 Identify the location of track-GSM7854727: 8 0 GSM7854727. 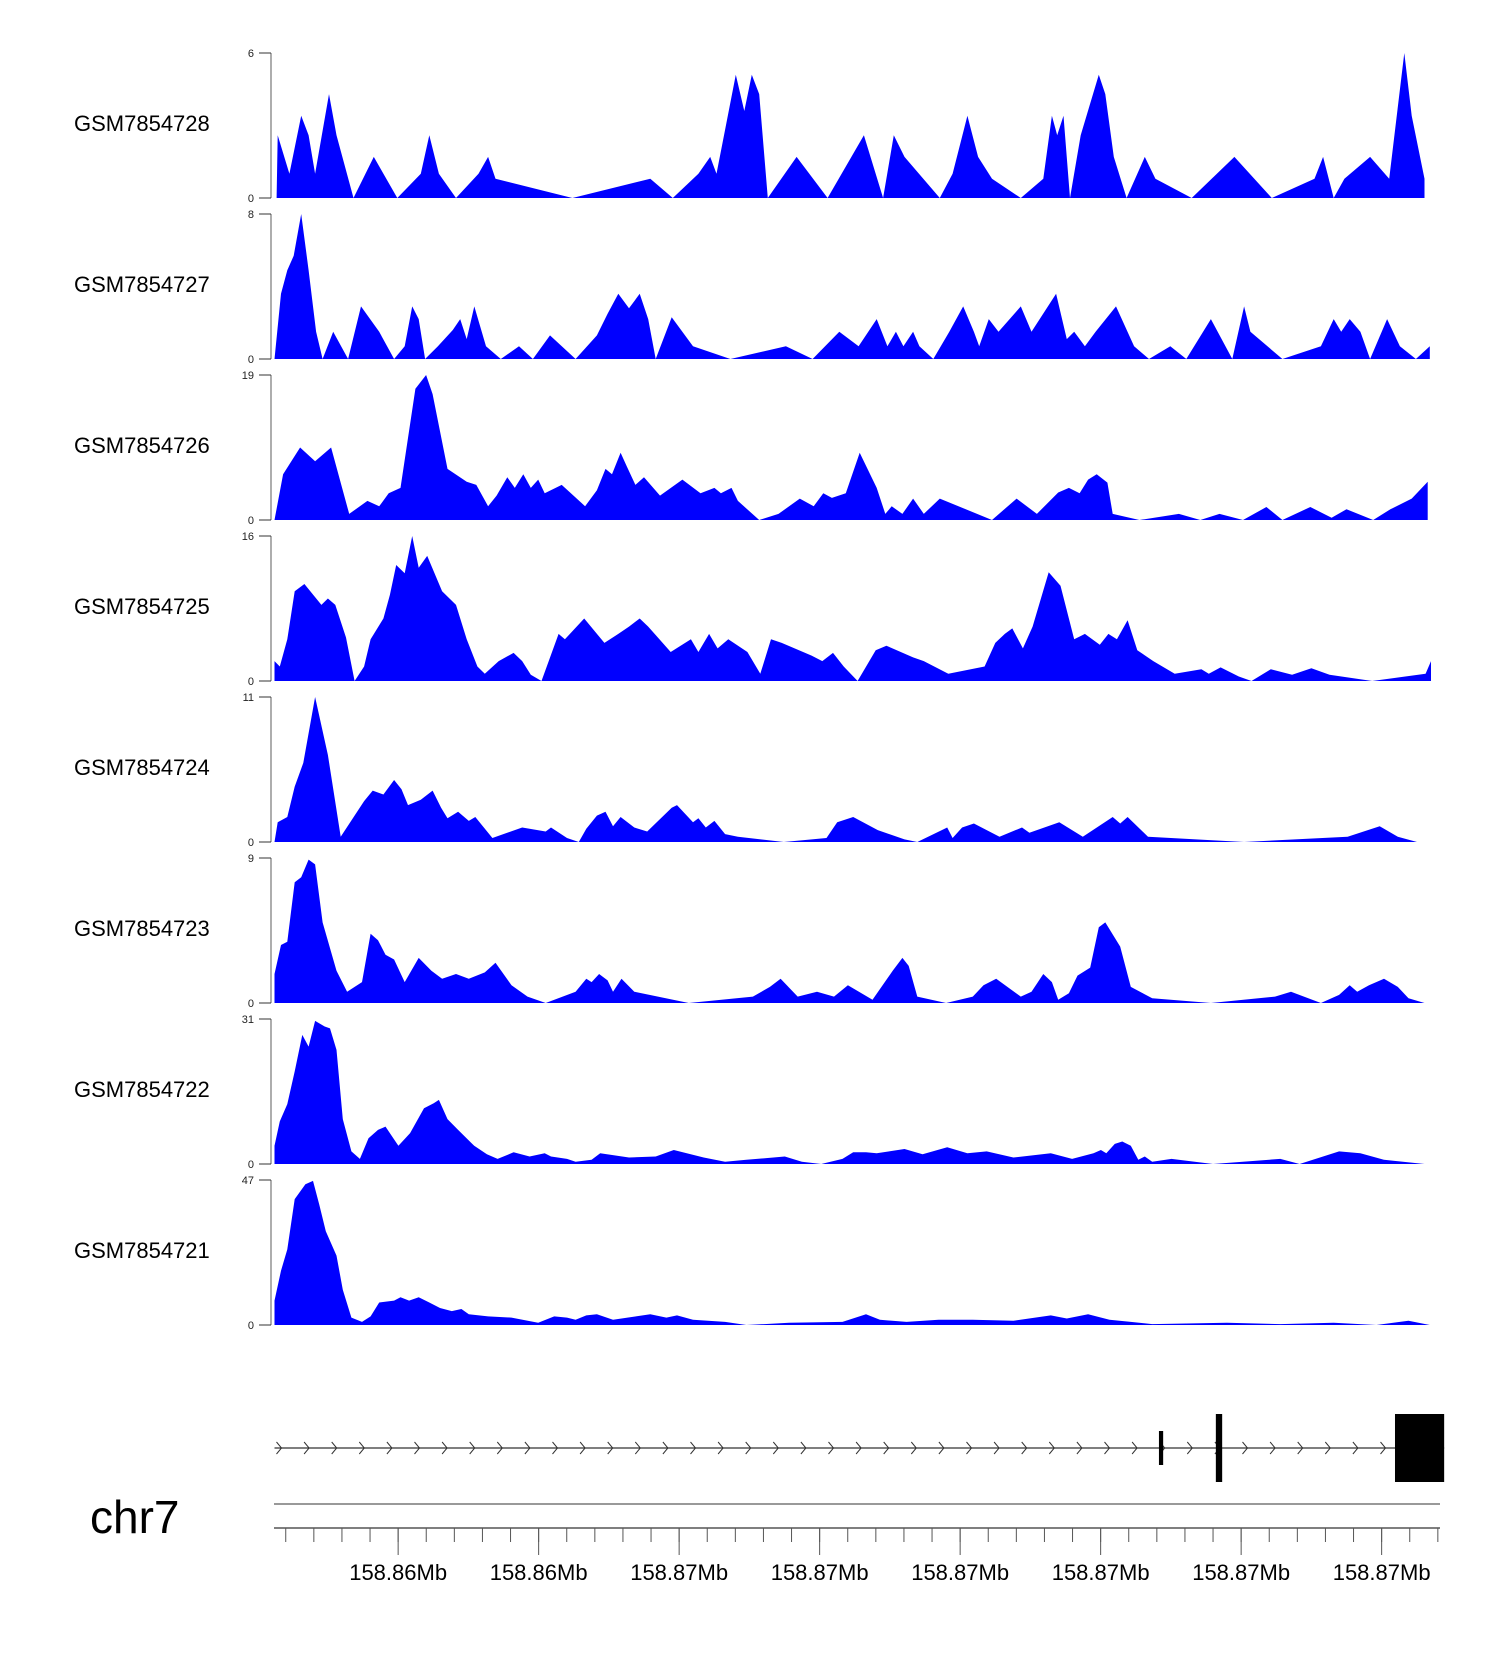
(752, 287).